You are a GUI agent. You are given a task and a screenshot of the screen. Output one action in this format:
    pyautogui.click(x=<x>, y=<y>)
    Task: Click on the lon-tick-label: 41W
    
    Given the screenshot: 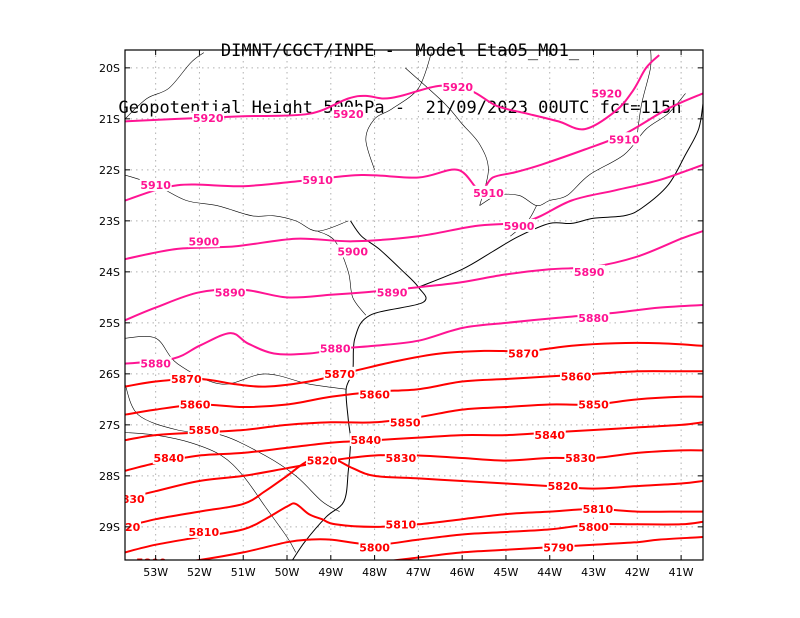 What is the action you would take?
    pyautogui.click(x=681, y=572)
    